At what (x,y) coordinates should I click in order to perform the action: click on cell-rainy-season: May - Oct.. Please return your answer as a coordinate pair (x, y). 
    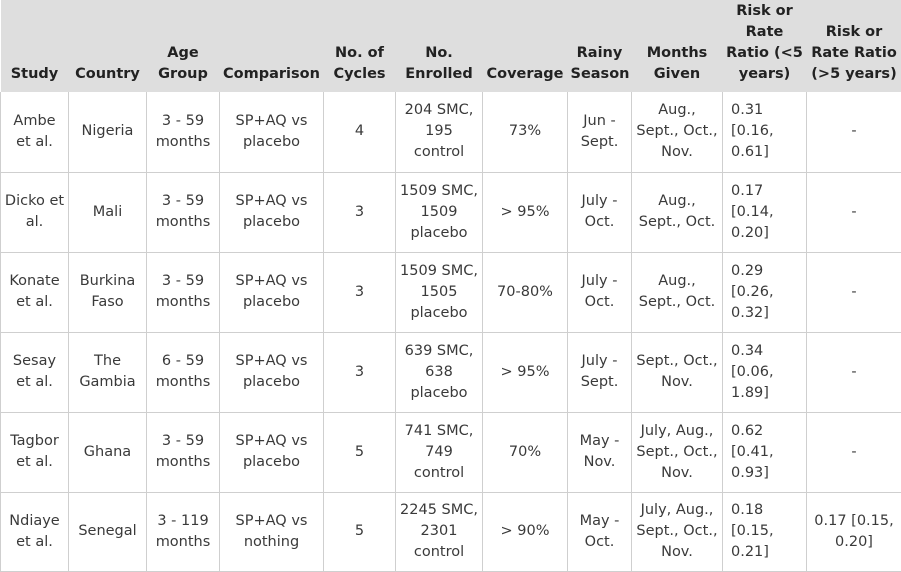
    Looking at the image, I should click on (600, 531).